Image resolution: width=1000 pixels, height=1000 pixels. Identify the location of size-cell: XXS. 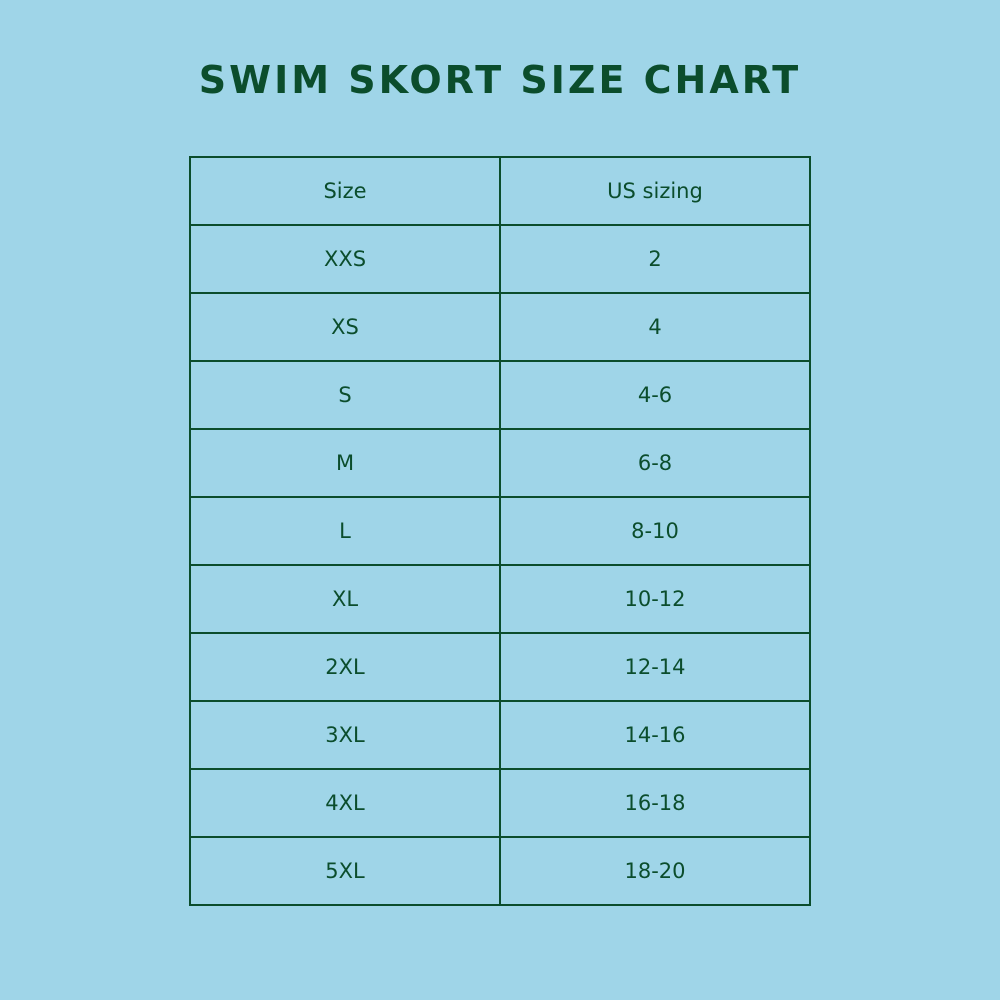
(345, 259).